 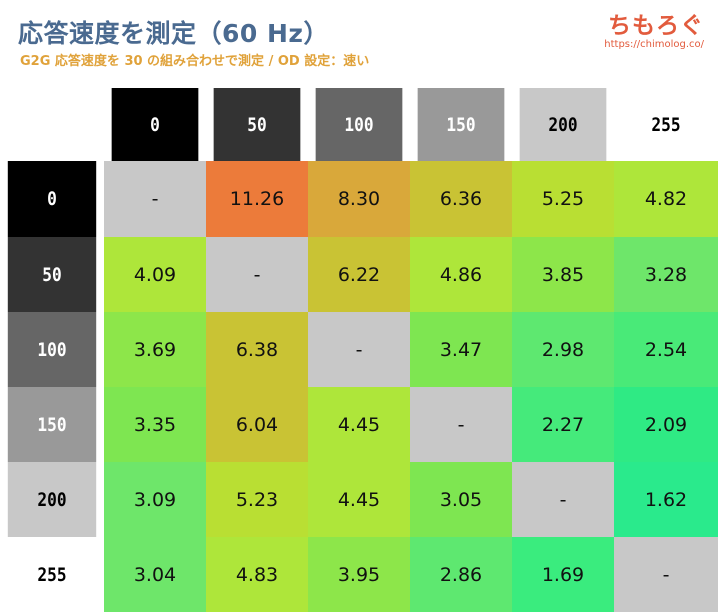 I want to click on heatmap-cell-r200-c100: 4.45, so click(x=359, y=499).